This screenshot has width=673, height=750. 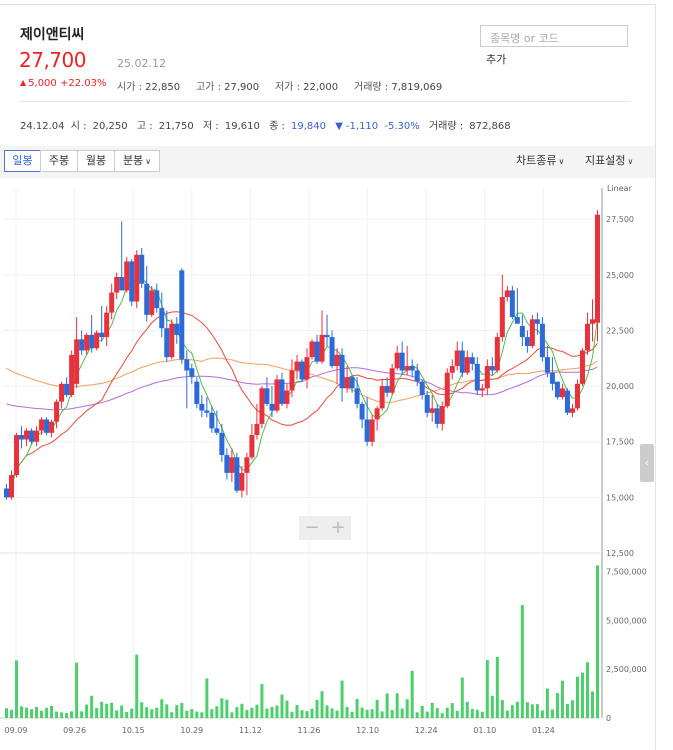 I want to click on chevron-left-icon: ‹, so click(x=647, y=463).